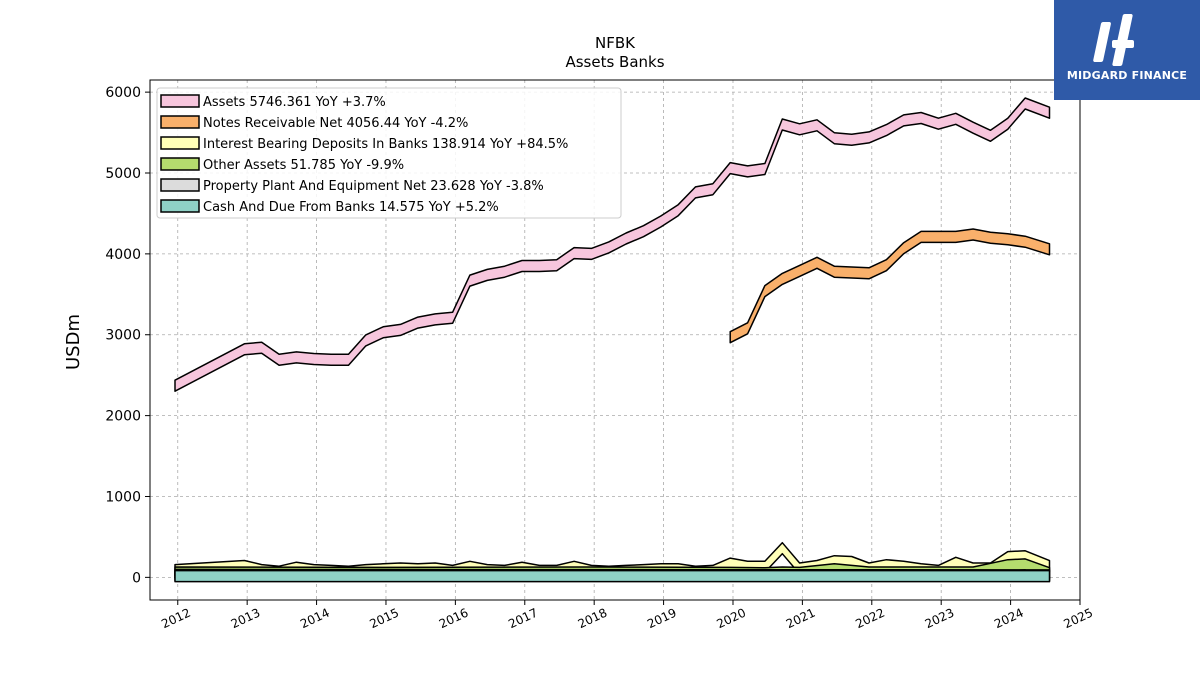 This screenshot has height=675, width=1200. What do you see at coordinates (123, 255) in the screenshot?
I see `y-tick-label: 4000` at bounding box center [123, 255].